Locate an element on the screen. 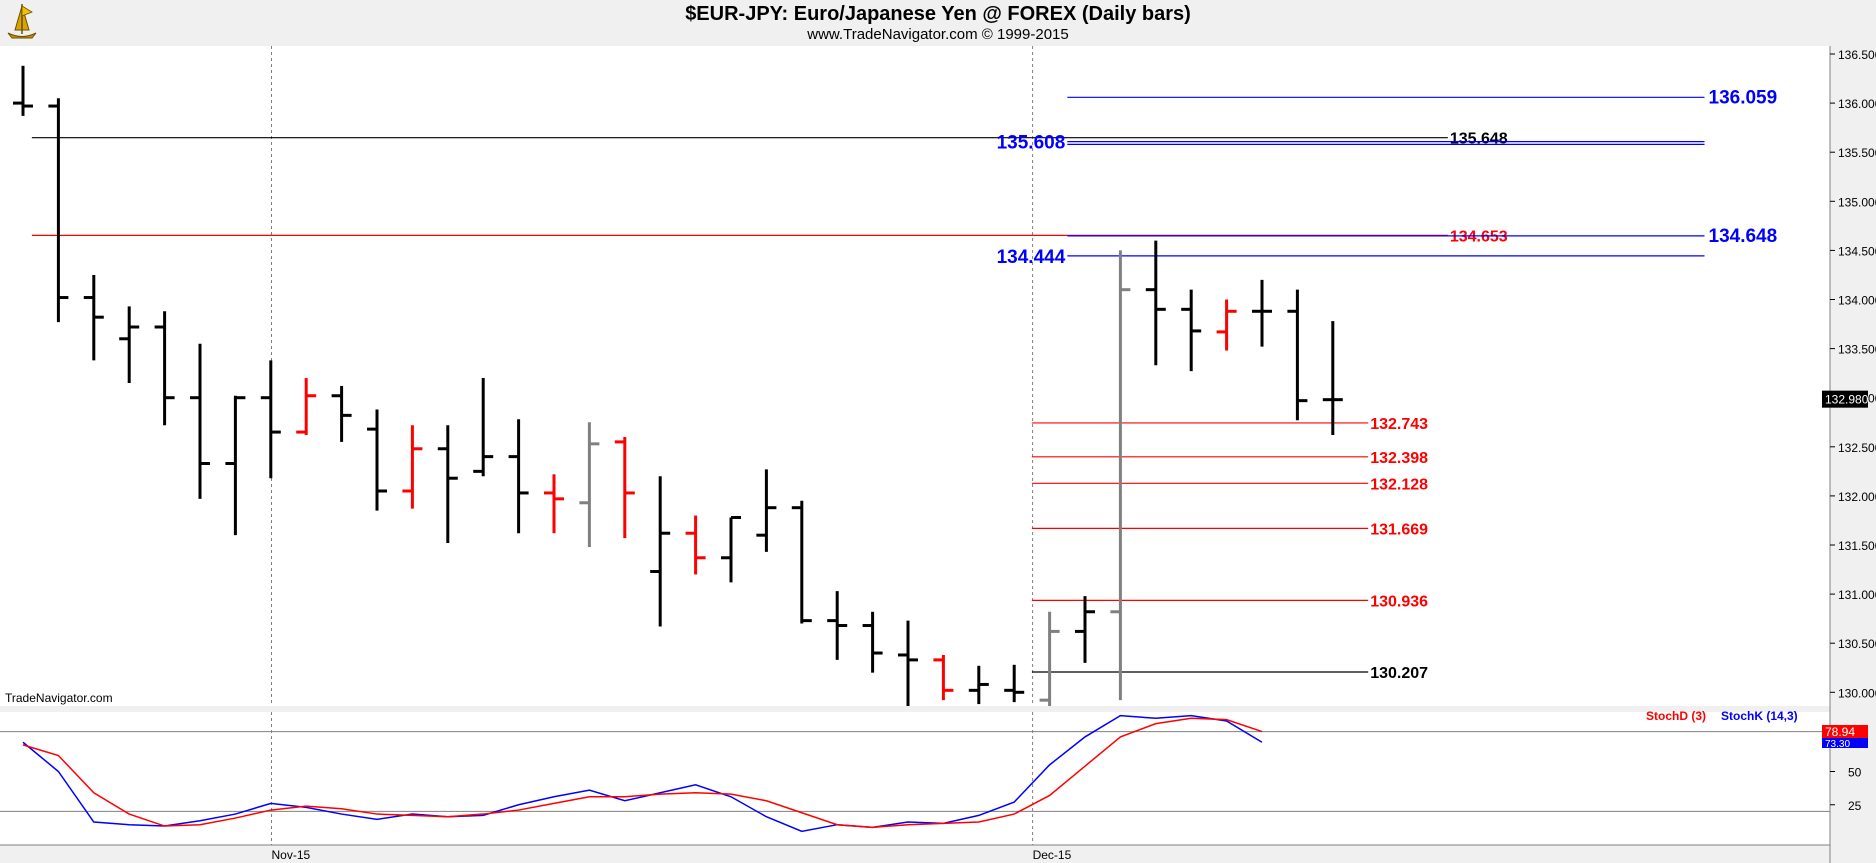 This screenshot has width=1876, height=863. stochk-value-box is located at coordinates (1845, 743).